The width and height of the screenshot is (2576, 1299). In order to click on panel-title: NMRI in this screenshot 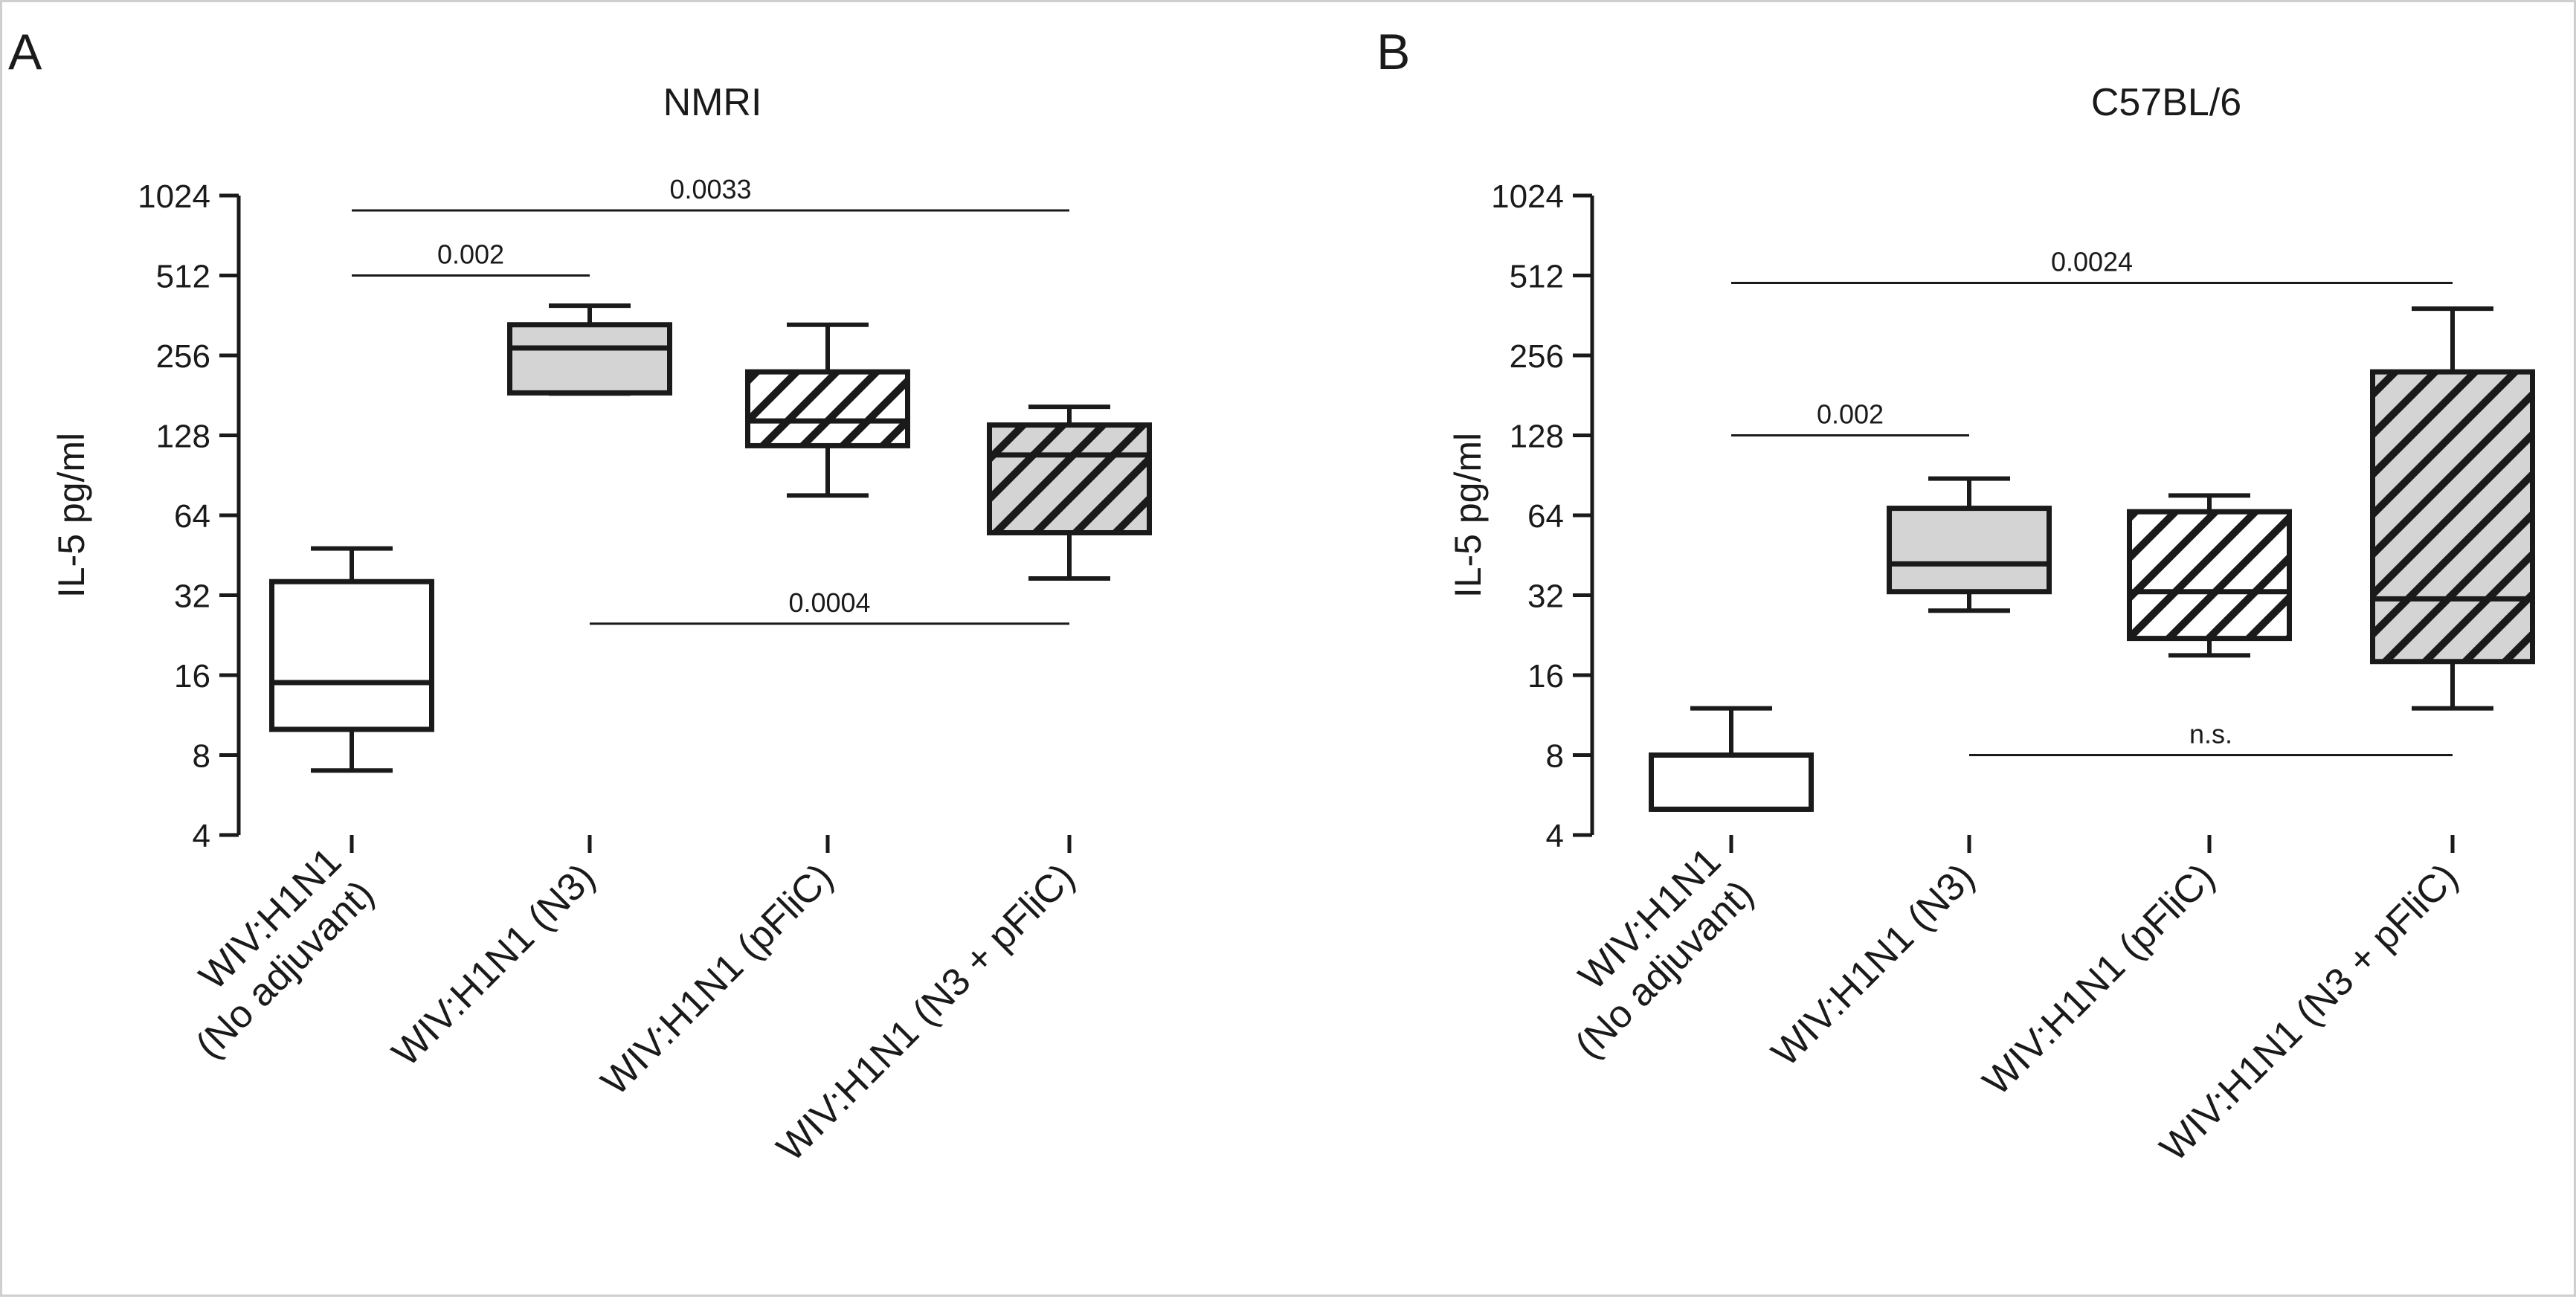, I will do `click(712, 103)`.